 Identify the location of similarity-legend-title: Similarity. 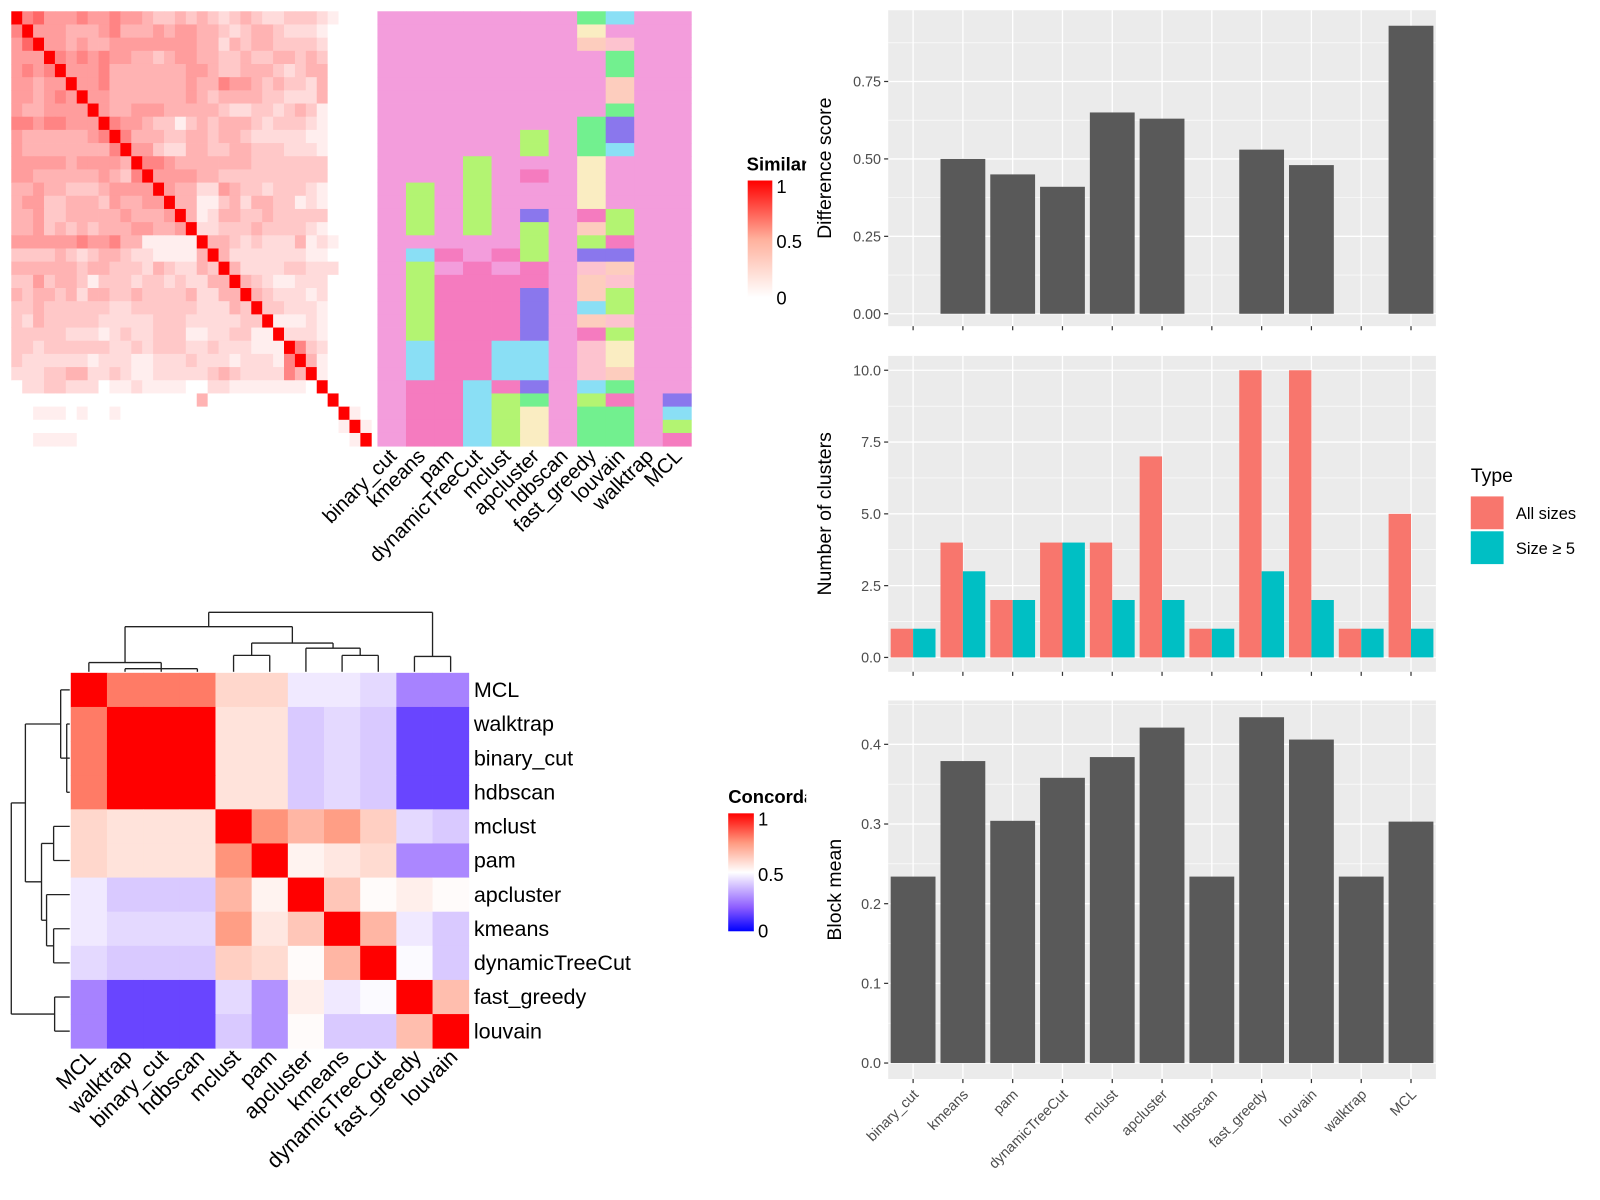
(789, 163).